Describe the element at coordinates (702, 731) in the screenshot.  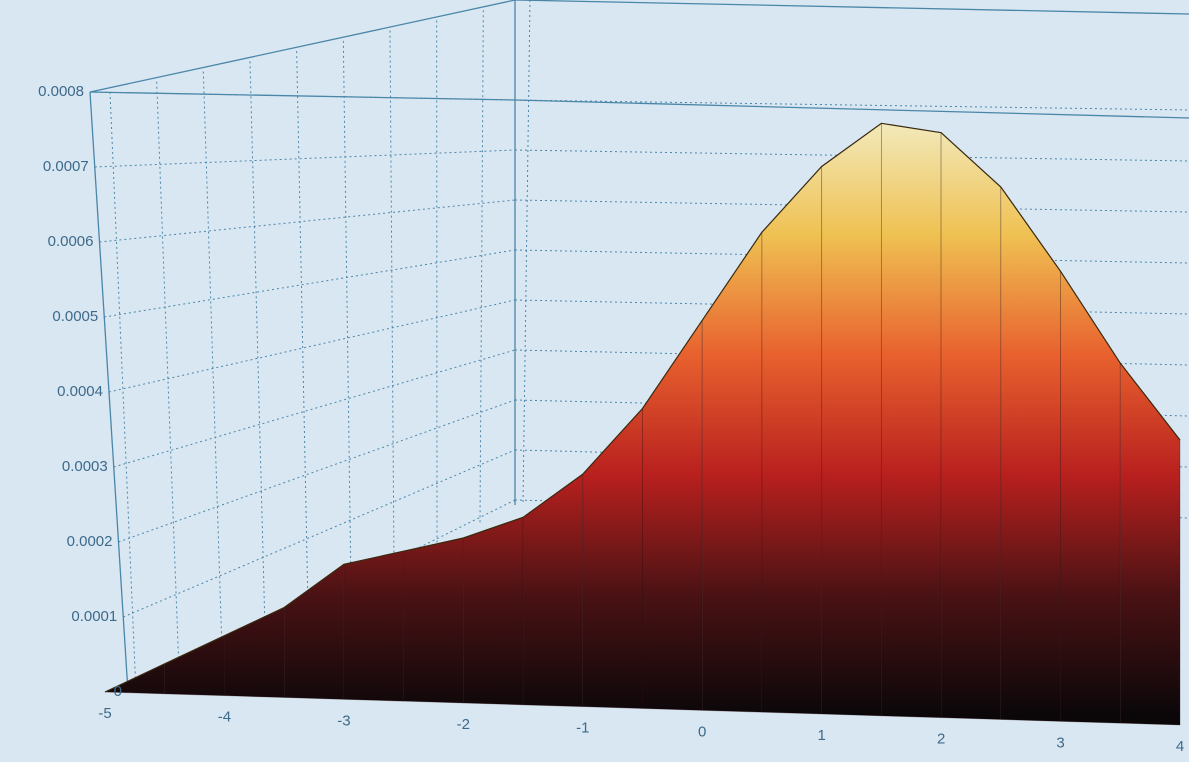
I see `x-tick-label: 0` at that location.